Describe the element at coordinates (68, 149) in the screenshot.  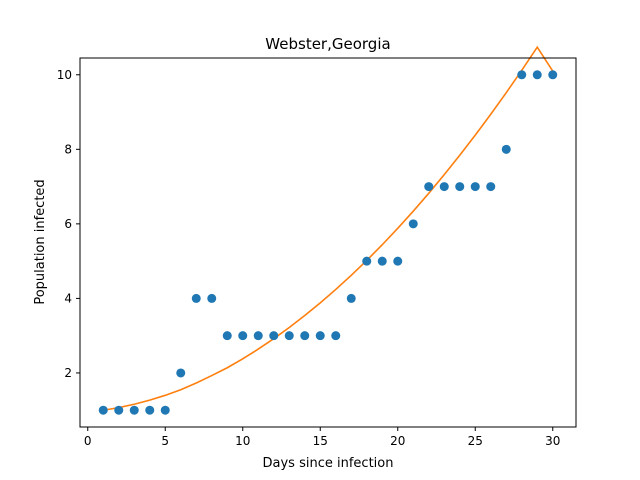
I see `y-tick-label: 8` at that location.